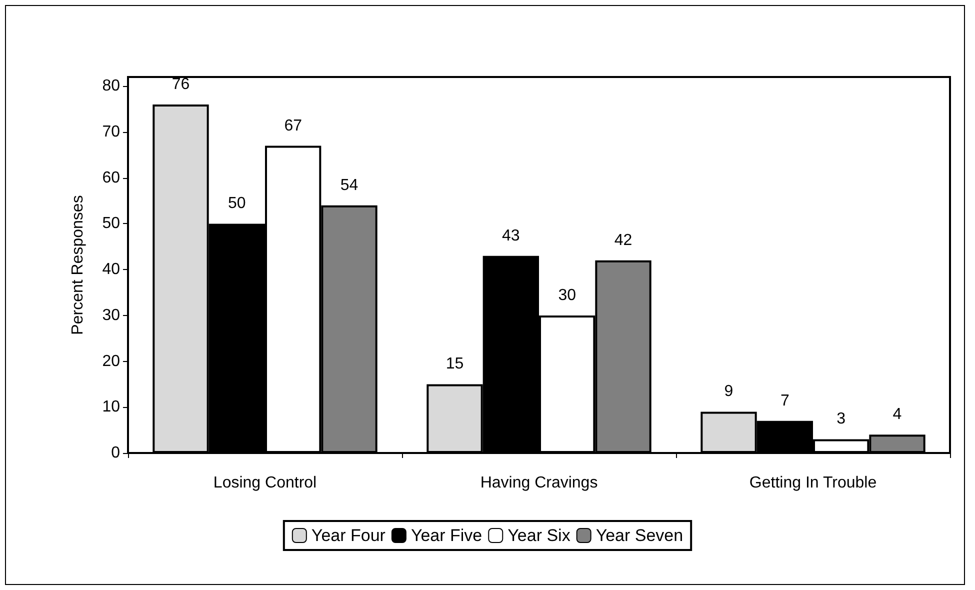 This screenshot has height=590, width=975. What do you see at coordinates (813, 483) in the screenshot?
I see `x-tick-label: Getting In Trouble` at bounding box center [813, 483].